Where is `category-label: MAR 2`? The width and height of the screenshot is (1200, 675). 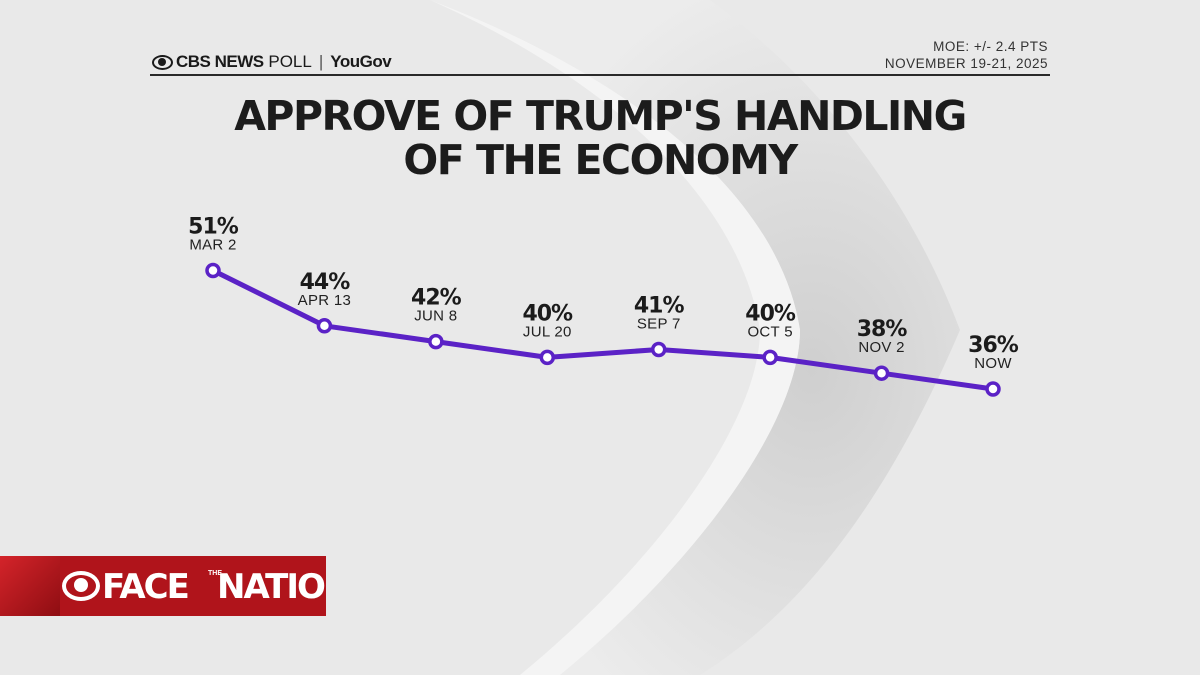 category-label: MAR 2 is located at coordinates (212, 245).